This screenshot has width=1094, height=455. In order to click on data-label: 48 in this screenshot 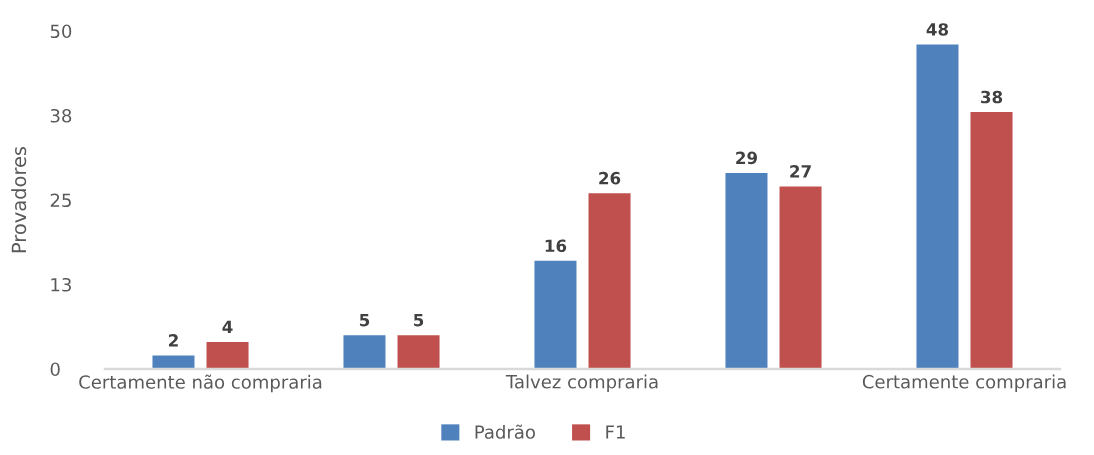, I will do `click(937, 29)`.